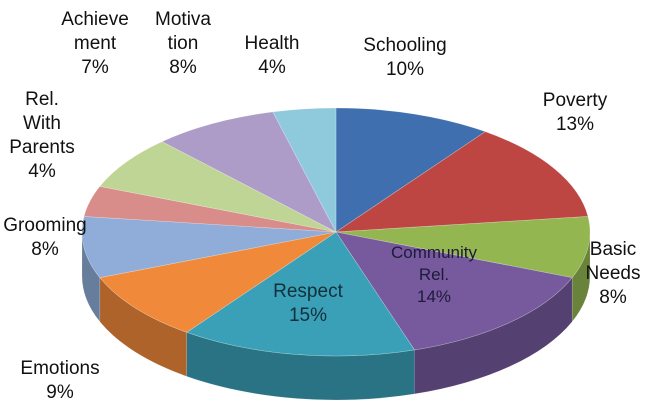  I want to click on slice-label: Basic Needs 8%, so click(613, 274).